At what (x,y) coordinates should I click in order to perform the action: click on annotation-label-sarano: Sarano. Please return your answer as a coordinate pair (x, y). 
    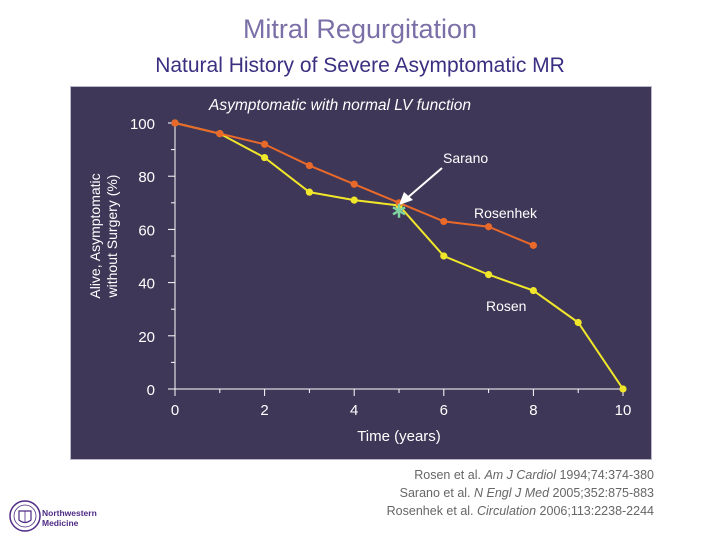
    Looking at the image, I should click on (465, 158).